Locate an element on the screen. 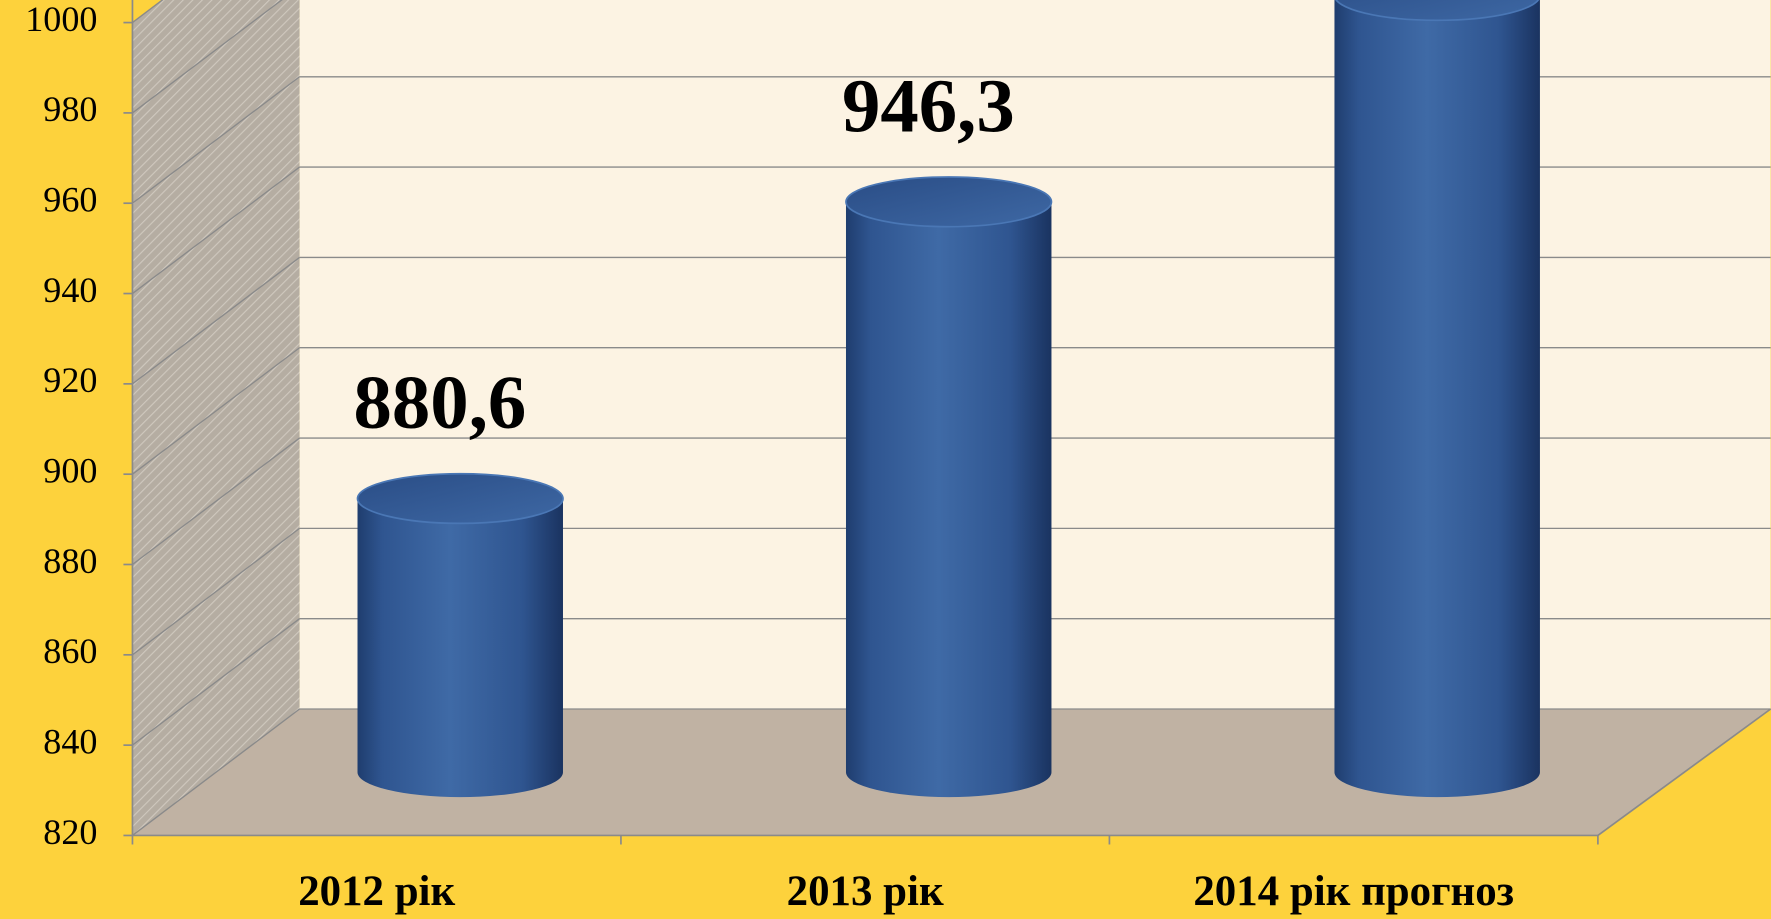 Image resolution: width=1771 pixels, height=919 pixels. y-tick-label: 920 is located at coordinates (70, 380).